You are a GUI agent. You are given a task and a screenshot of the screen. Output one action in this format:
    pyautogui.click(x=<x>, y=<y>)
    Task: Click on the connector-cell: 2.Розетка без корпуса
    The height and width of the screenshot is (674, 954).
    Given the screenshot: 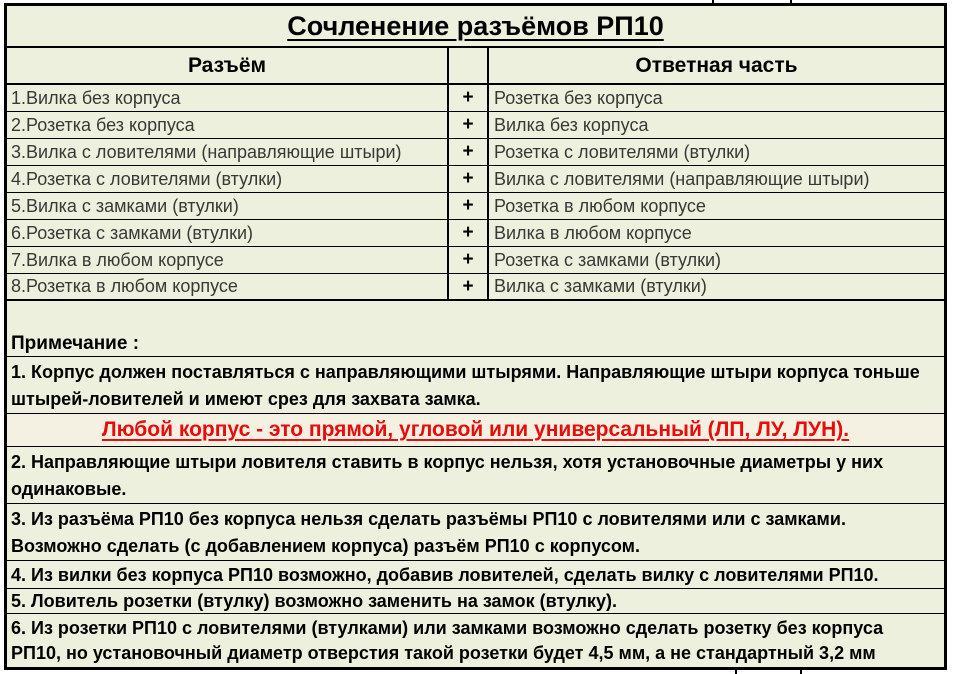 What is the action you would take?
    pyautogui.click(x=103, y=124)
    